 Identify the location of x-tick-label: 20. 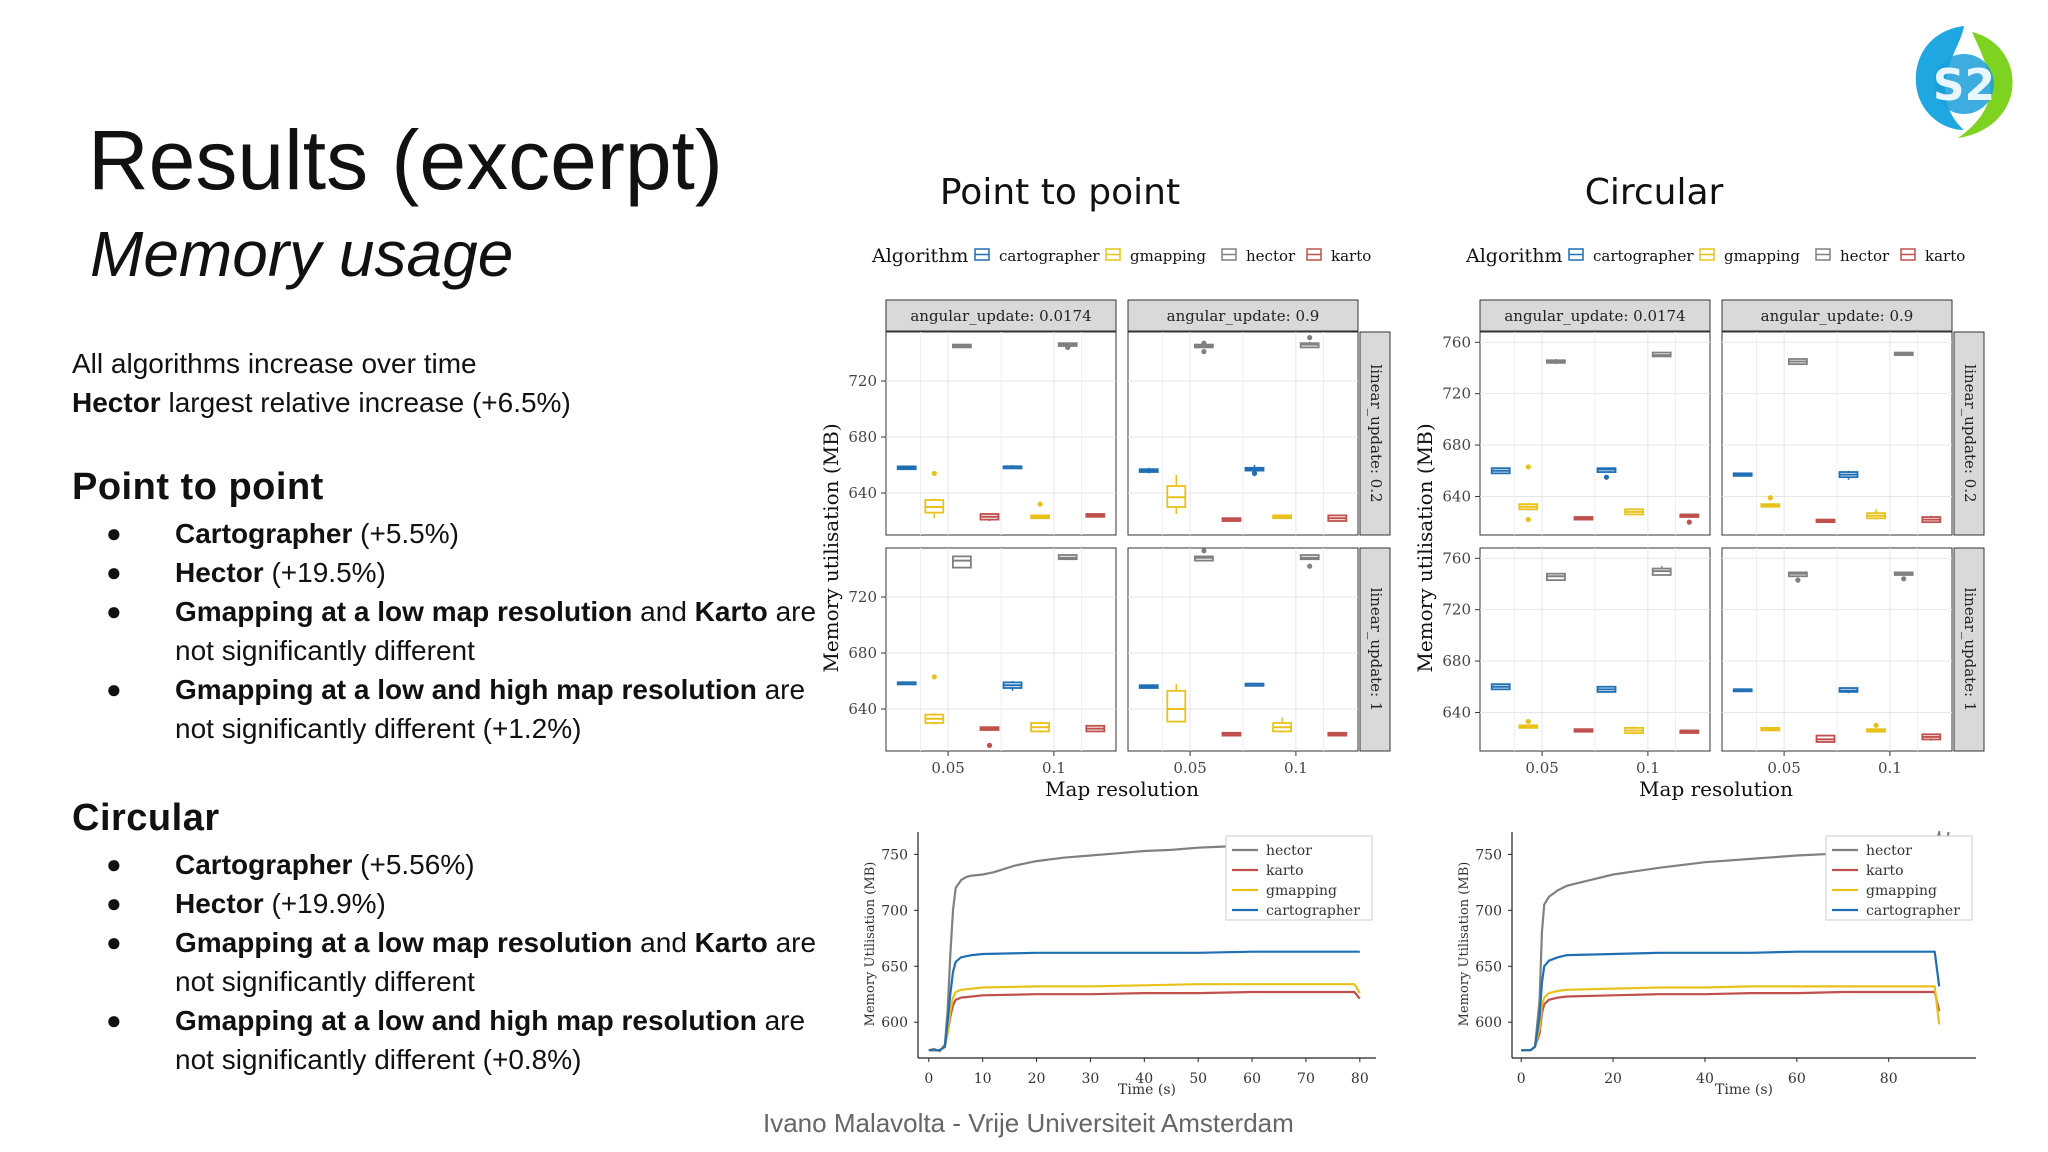
(1037, 1079).